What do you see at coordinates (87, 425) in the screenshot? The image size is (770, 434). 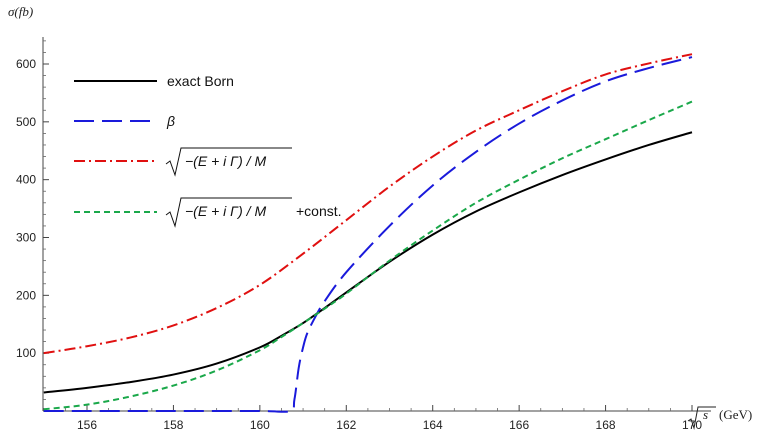 I see `x-tick-label: 156` at bounding box center [87, 425].